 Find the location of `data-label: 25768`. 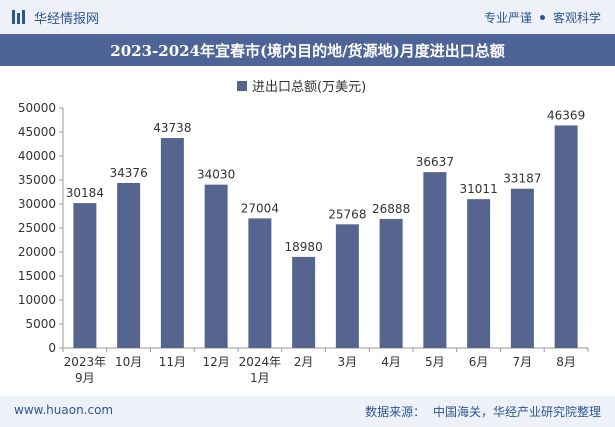

data-label: 25768 is located at coordinates (347, 214).